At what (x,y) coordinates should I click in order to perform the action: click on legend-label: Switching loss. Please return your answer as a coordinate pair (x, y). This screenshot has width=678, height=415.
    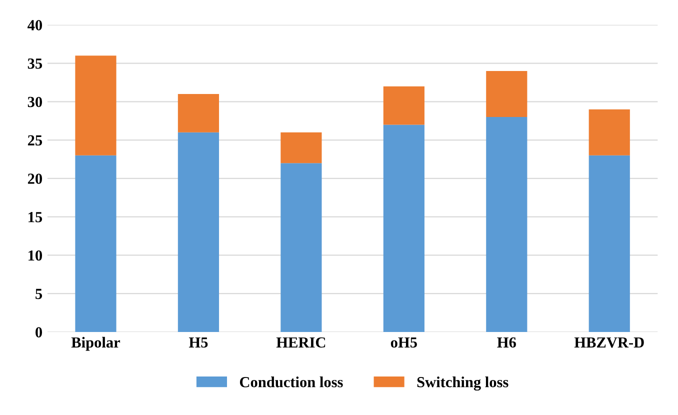
    Looking at the image, I should click on (462, 383).